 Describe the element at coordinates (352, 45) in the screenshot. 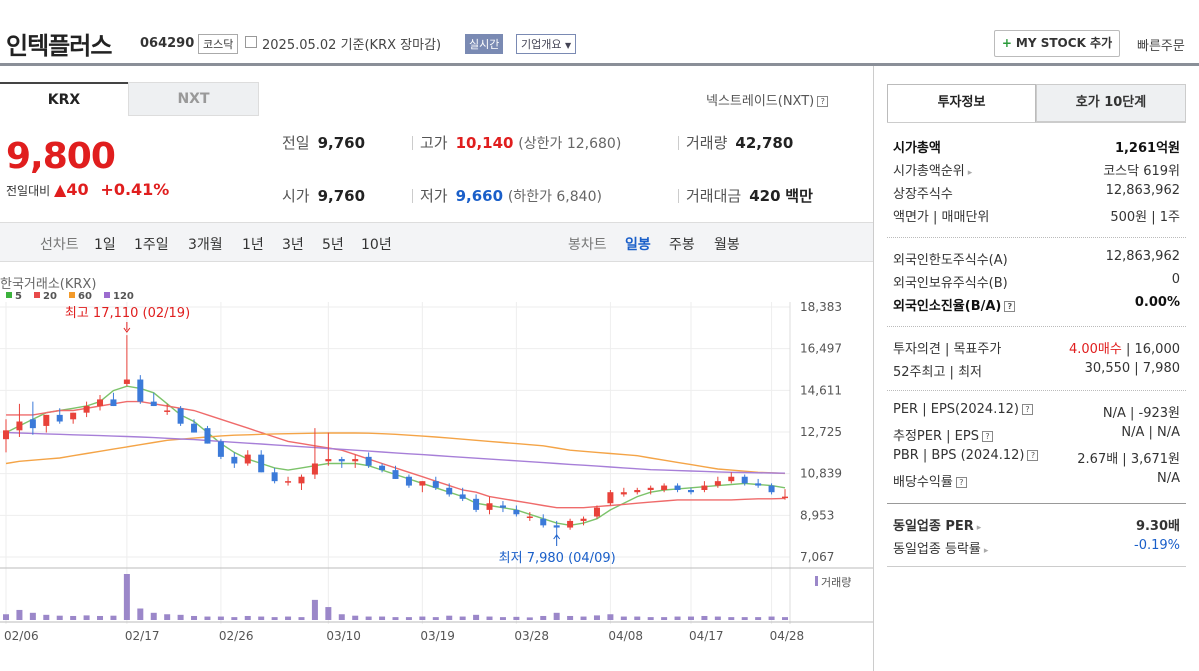

I see `quote-date: 2025.05.02 기준(KRX 장마감)` at that location.